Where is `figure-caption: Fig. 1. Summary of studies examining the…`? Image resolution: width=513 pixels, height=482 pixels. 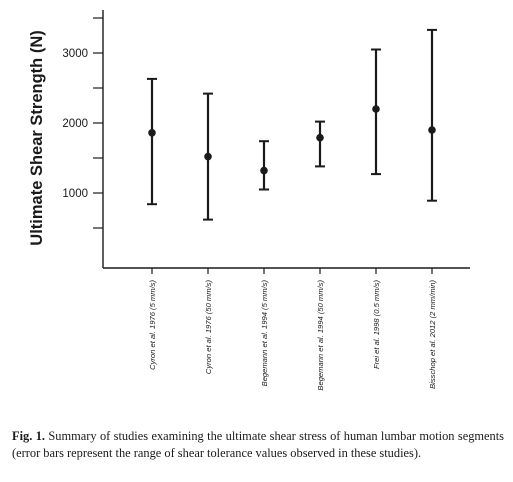
figure-caption: Fig. 1. Summary of studies examining the… is located at coordinates (258, 445).